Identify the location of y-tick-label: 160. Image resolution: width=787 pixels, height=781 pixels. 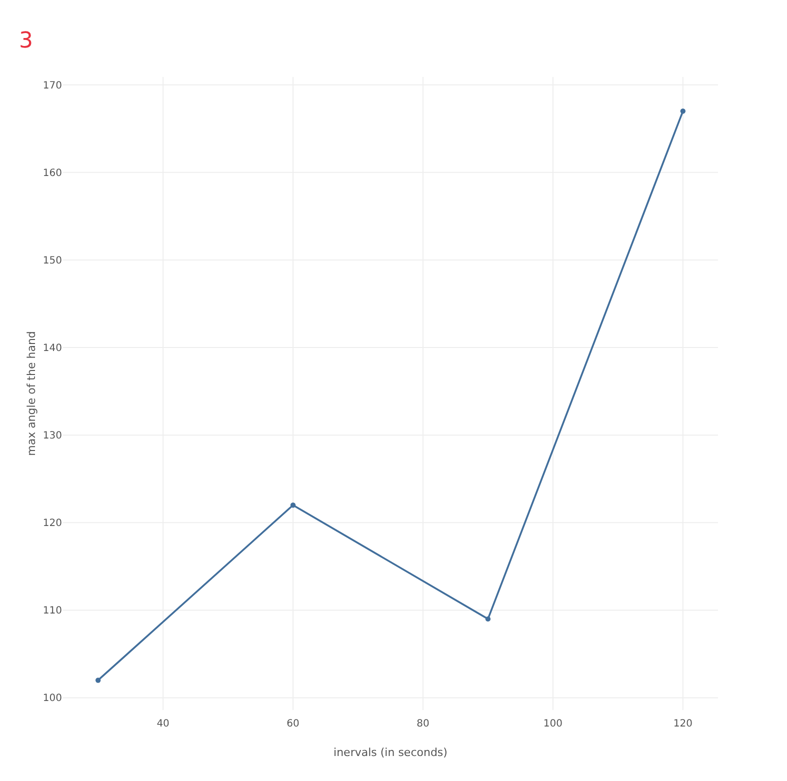
(52, 173).